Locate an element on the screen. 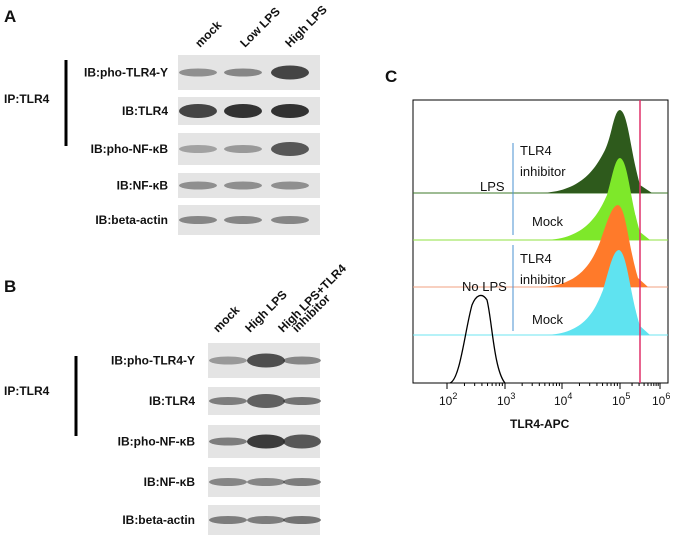 This screenshot has height=552, width=677. tick-exp: 6 is located at coordinates (667, 396).